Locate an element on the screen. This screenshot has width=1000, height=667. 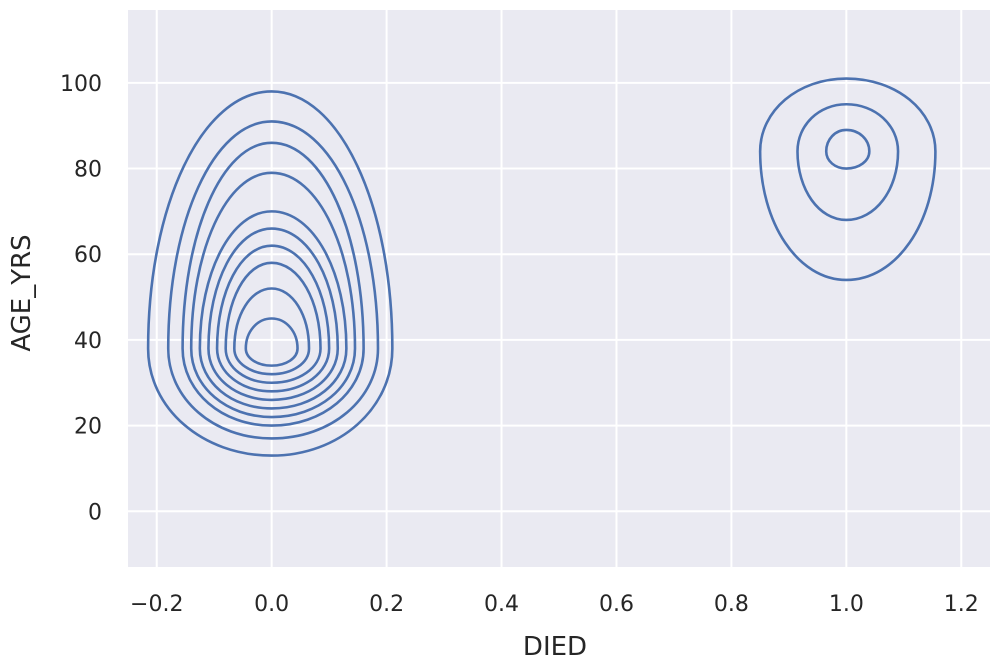
y-tick-label: 20 is located at coordinates (88, 427).